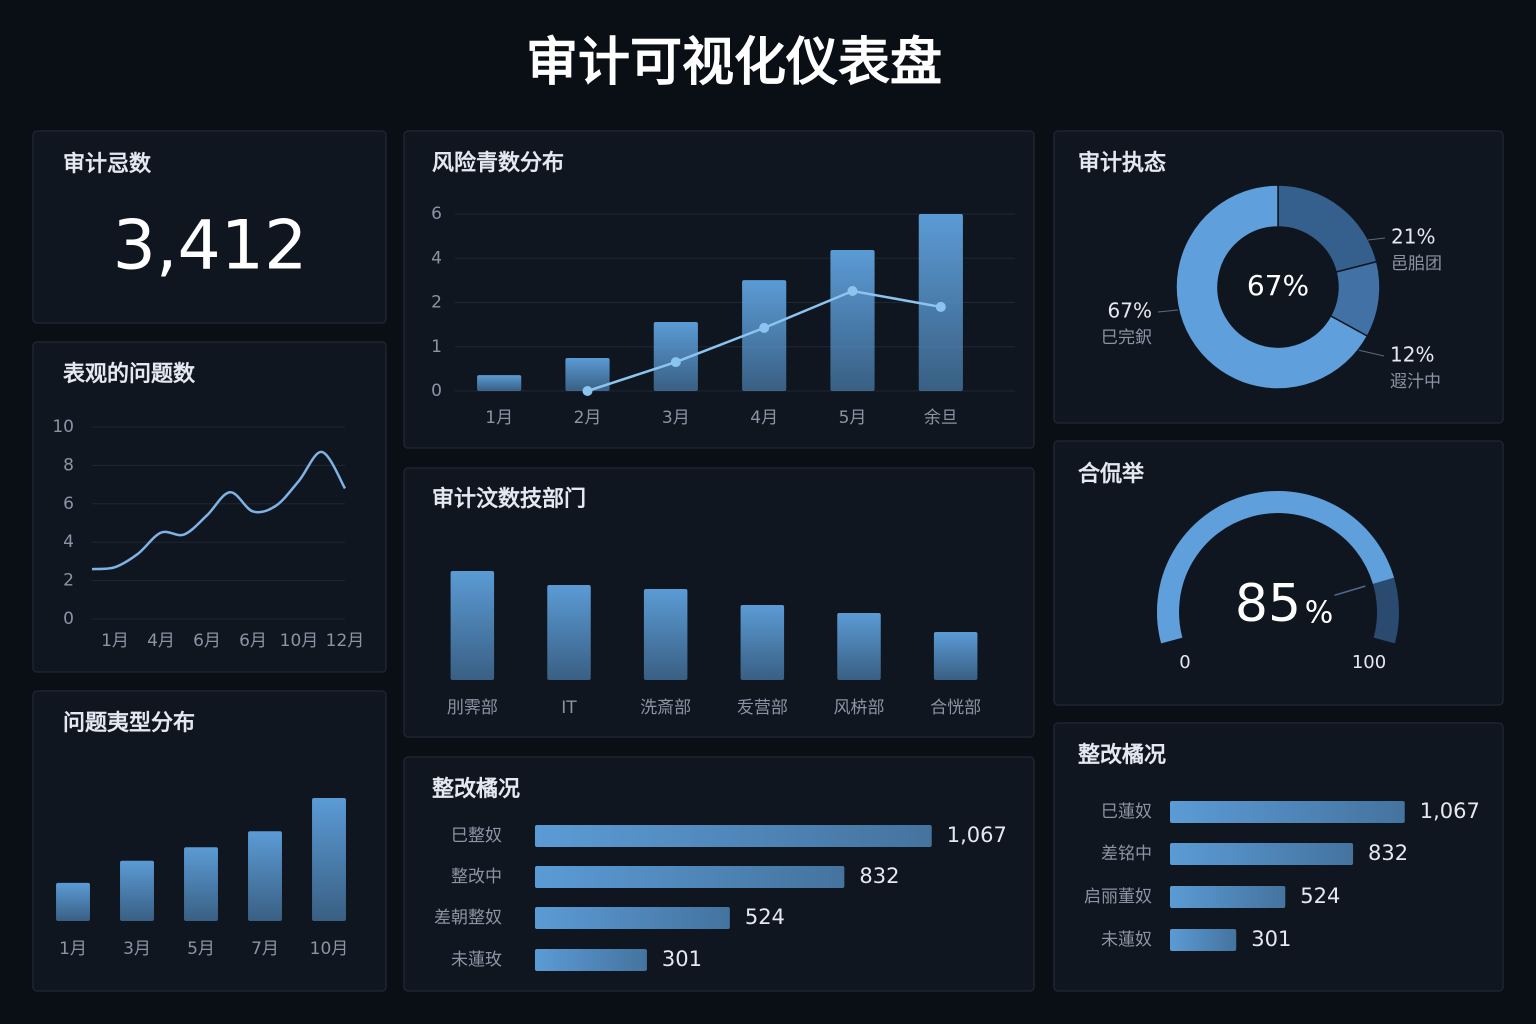 This screenshot has height=1024, width=1536. Describe the element at coordinates (1118, 897) in the screenshot. I see `category-label: 启丽董奴` at that location.